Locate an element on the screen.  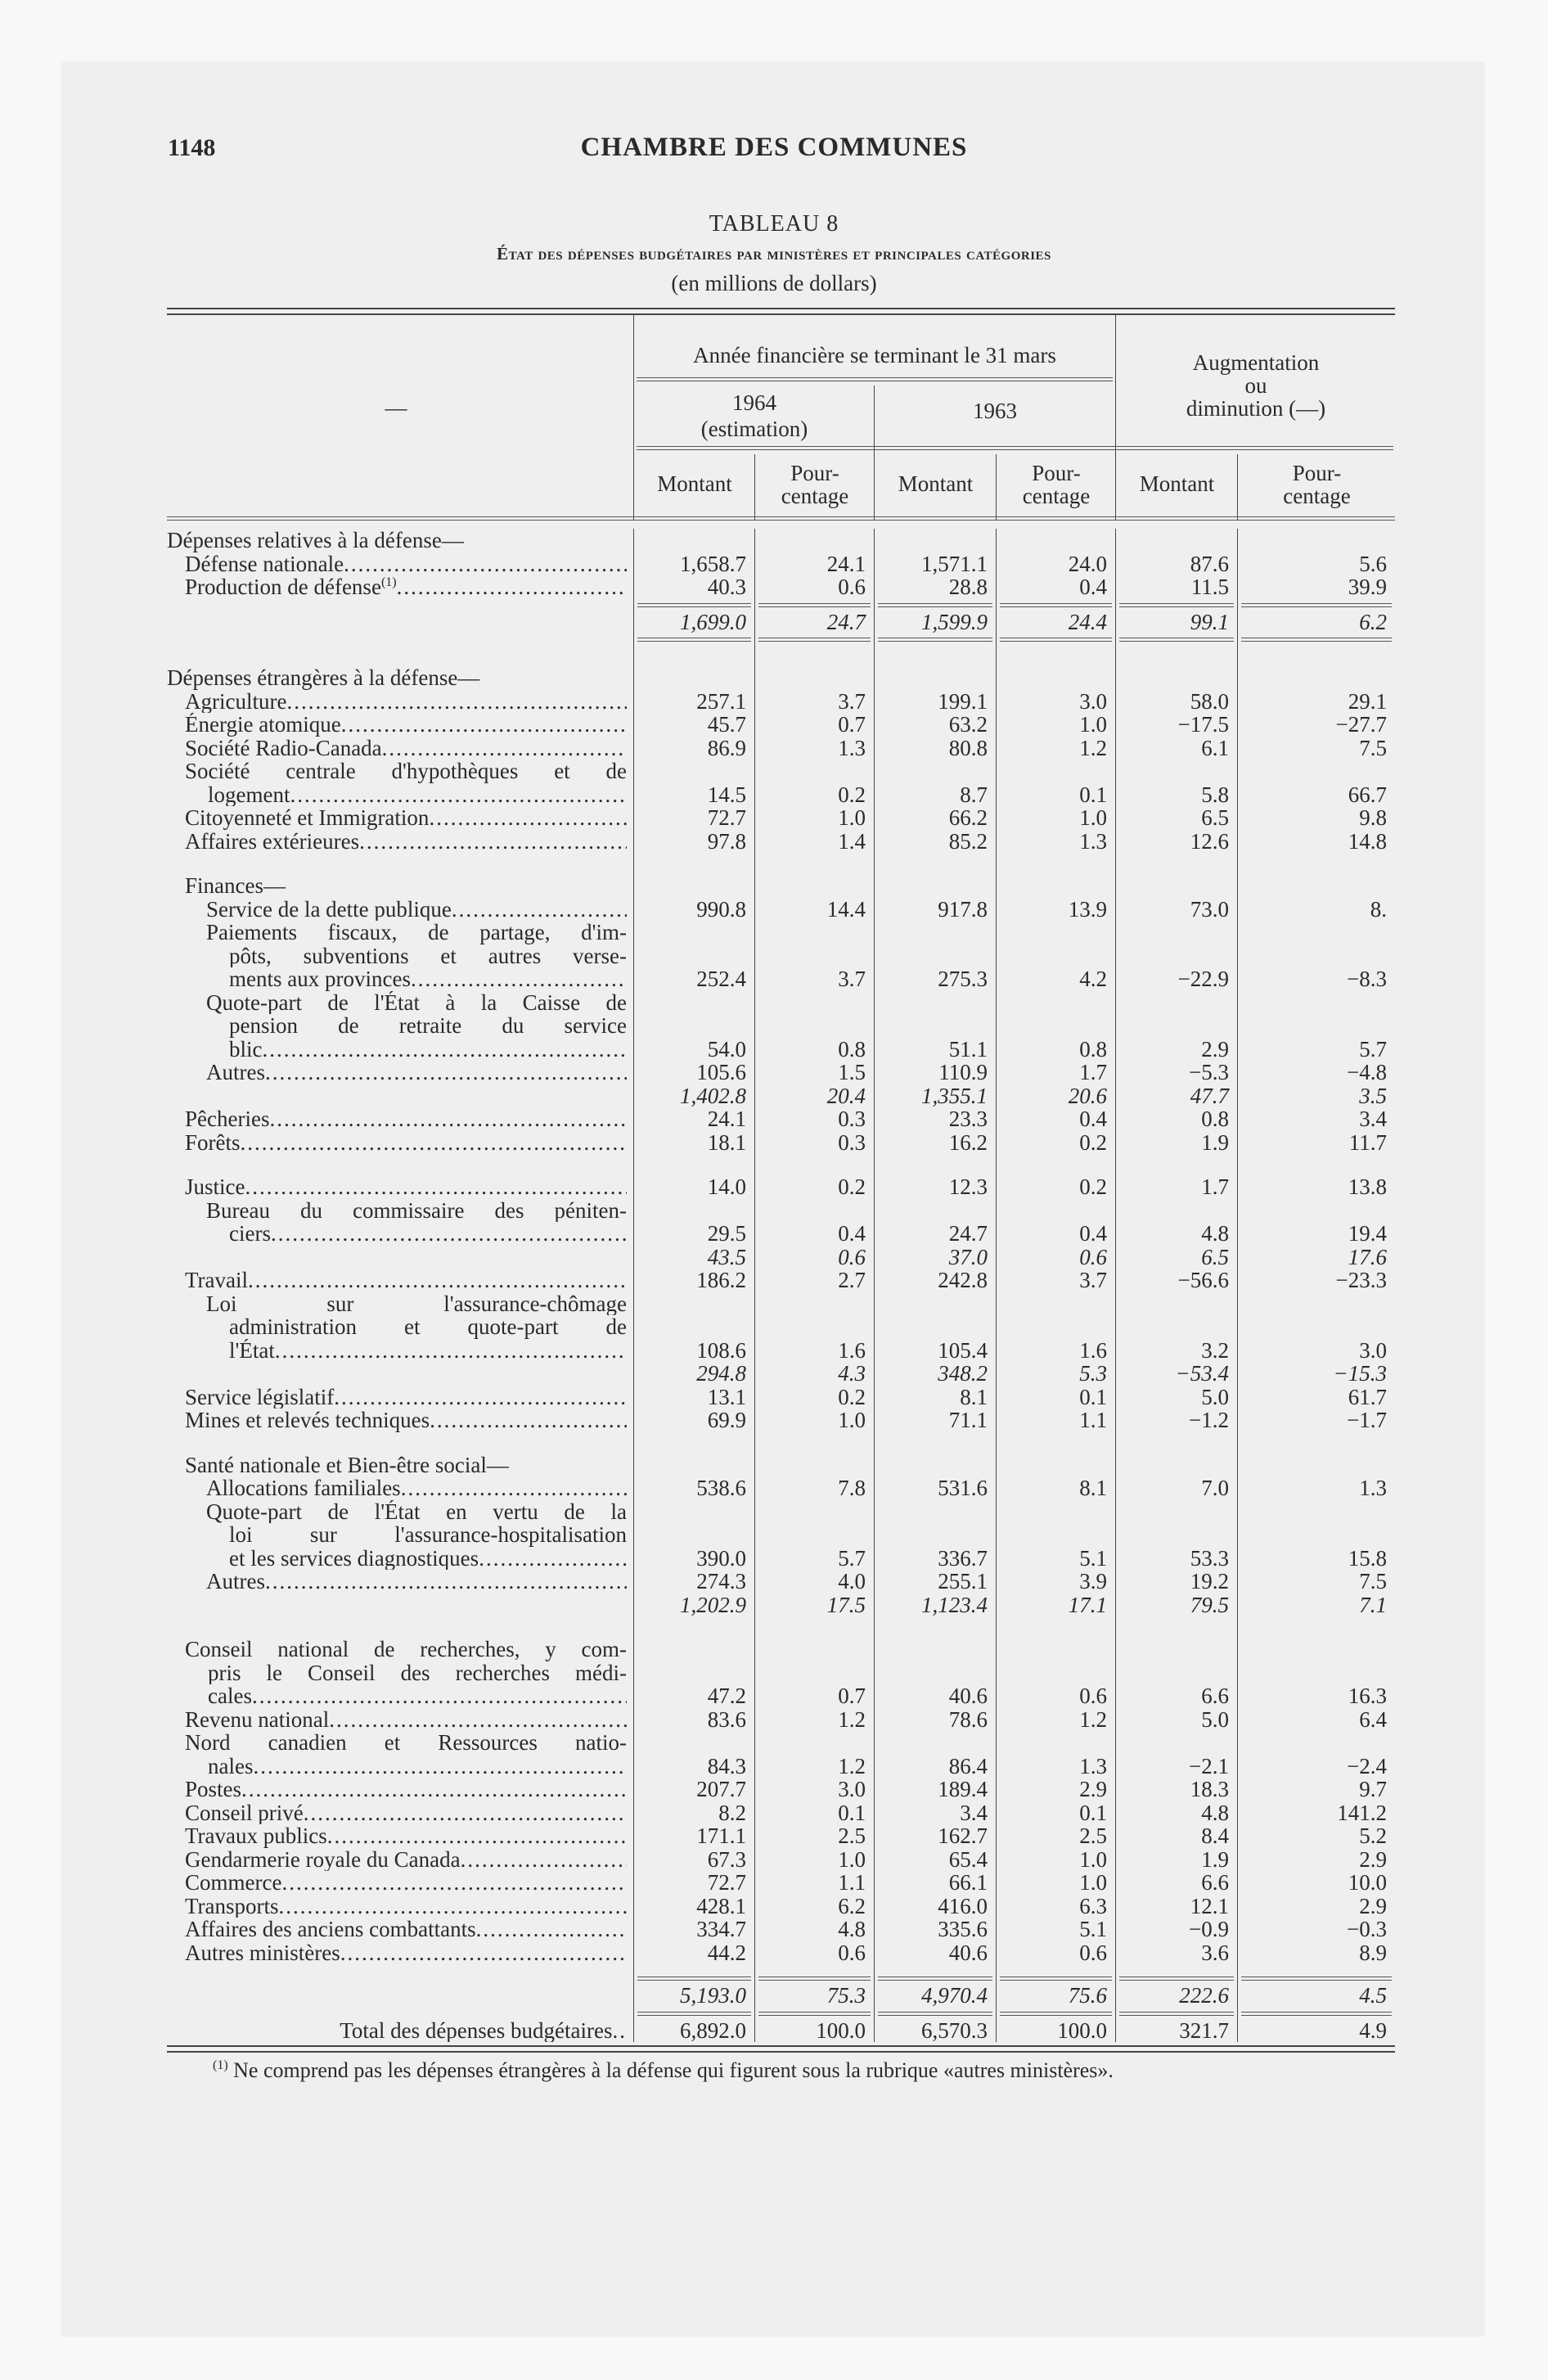
column-divider is located at coordinates (1238, 487).